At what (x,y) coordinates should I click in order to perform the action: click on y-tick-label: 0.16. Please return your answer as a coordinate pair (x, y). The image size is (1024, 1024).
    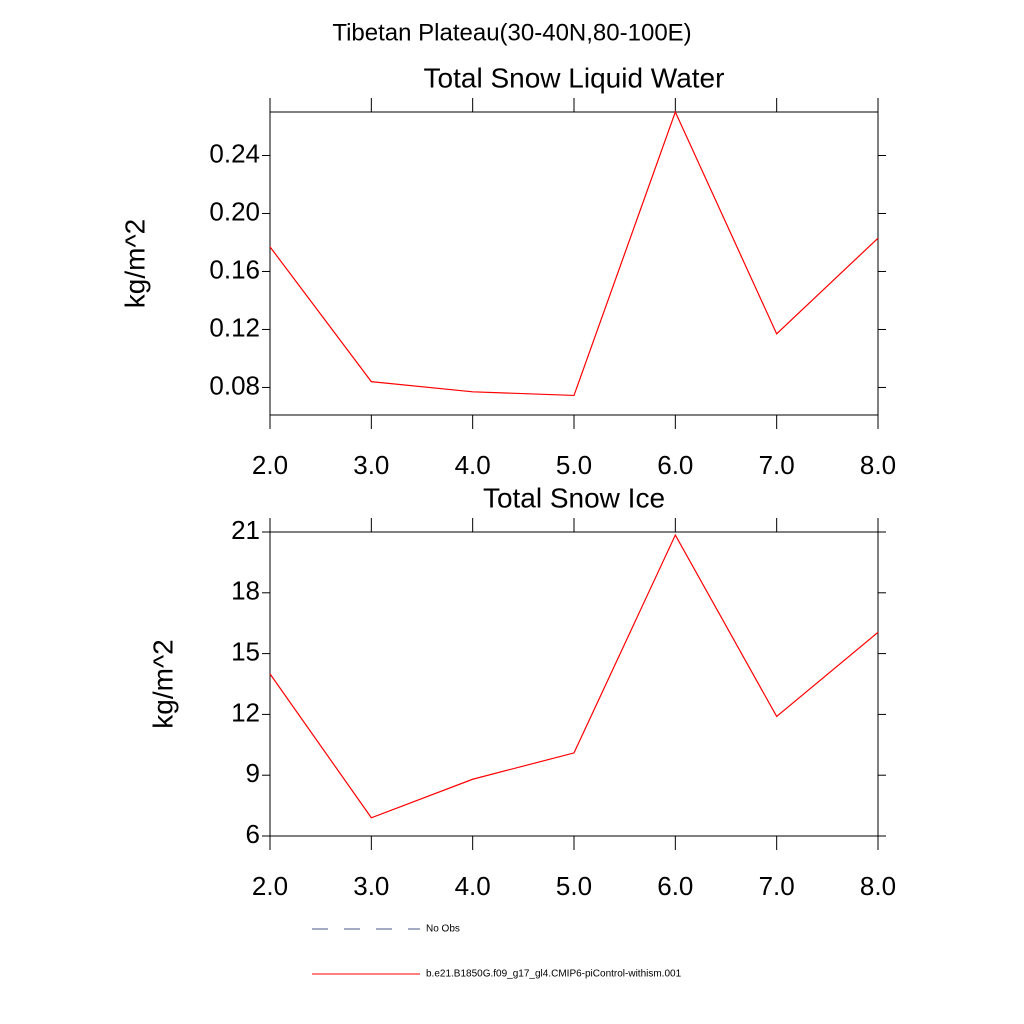
    Looking at the image, I should click on (234, 269).